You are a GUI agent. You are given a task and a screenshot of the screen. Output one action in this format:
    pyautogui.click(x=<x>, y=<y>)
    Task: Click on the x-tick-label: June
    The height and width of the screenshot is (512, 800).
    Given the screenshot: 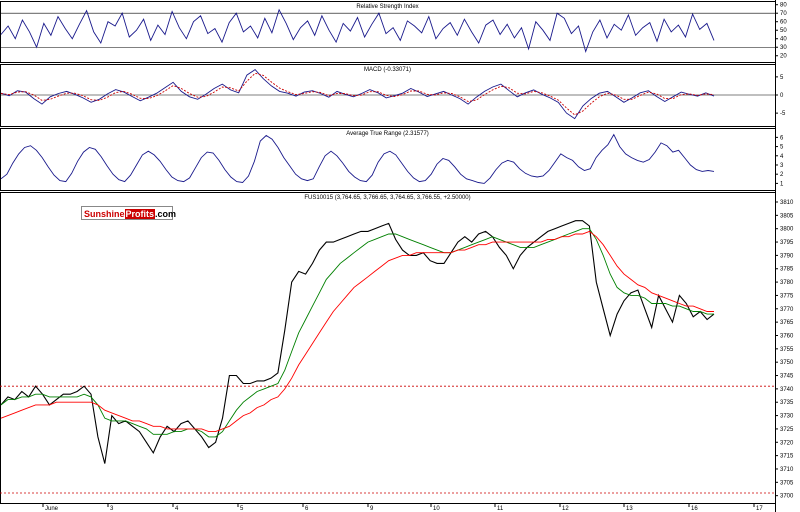 What is the action you would take?
    pyautogui.click(x=52, y=509)
    